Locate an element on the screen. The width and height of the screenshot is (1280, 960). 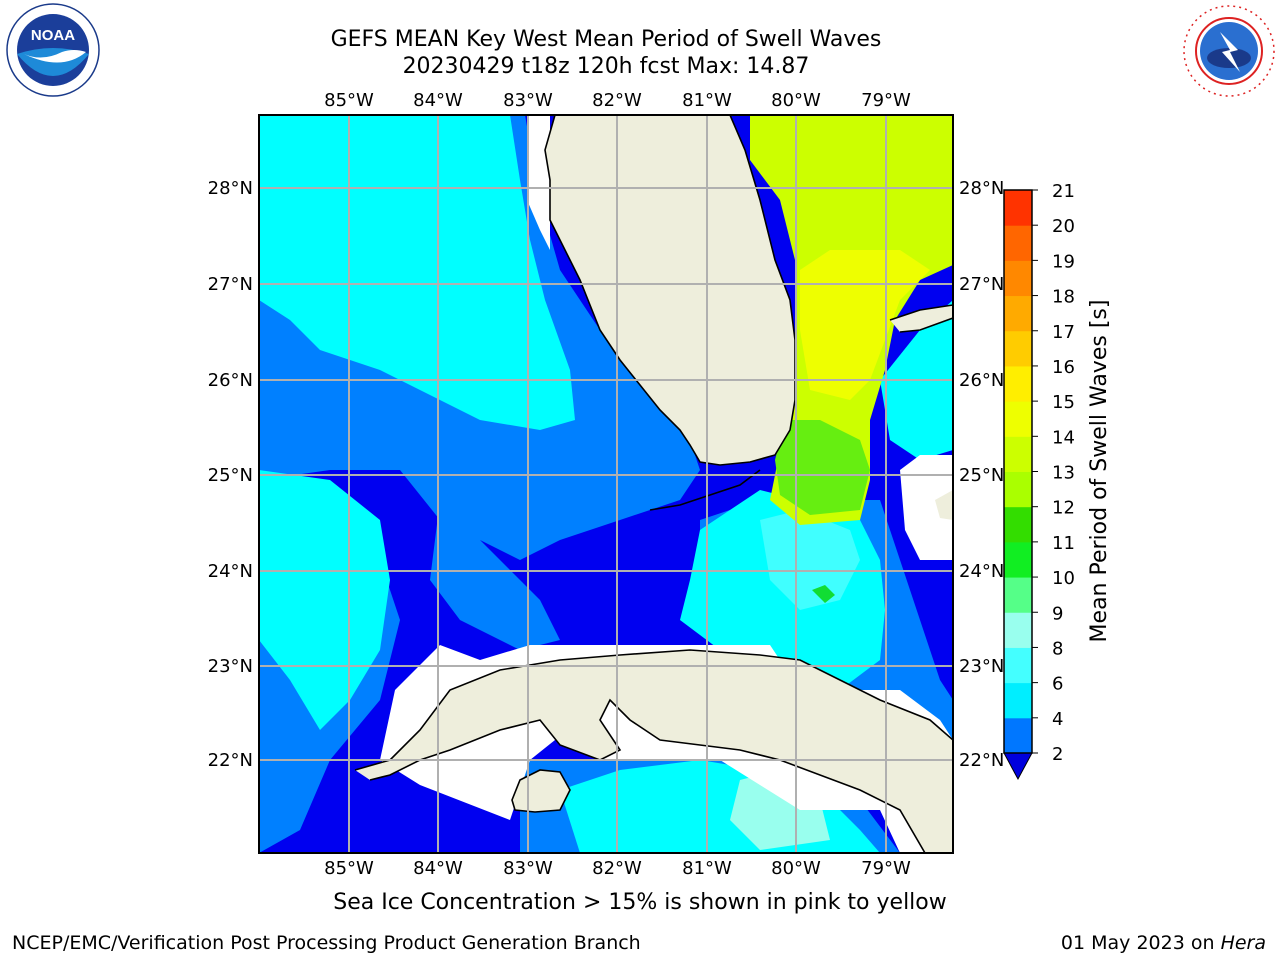
land-isle-of-youth is located at coordinates (541, 791).